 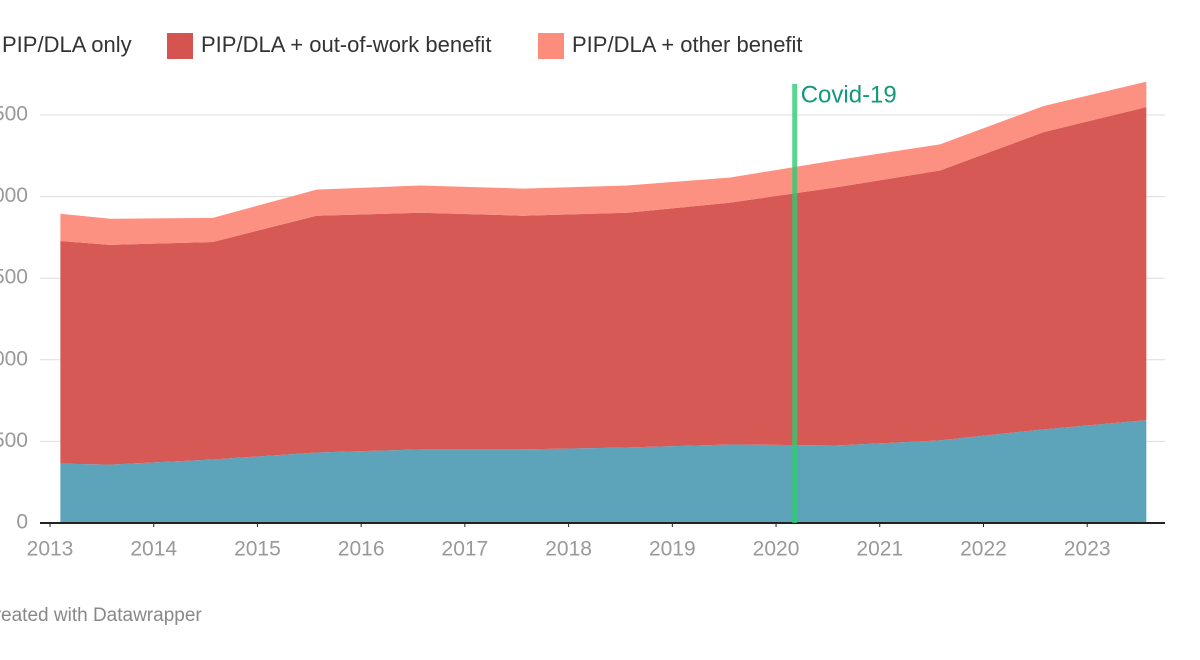 I want to click on x-tick-label: 2013, so click(x=50, y=549).